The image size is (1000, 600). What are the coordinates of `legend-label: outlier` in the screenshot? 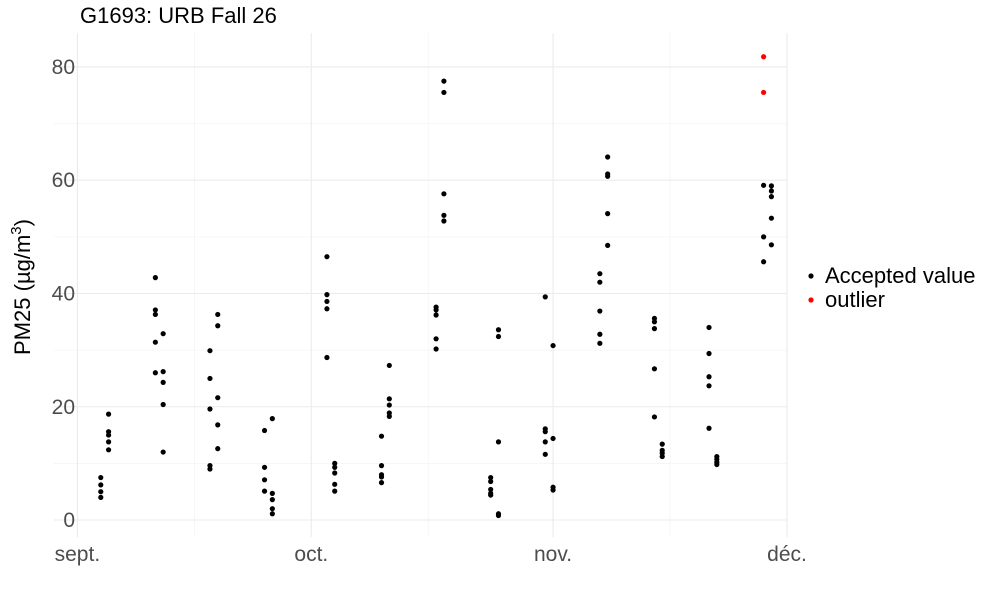 It's located at (855, 299).